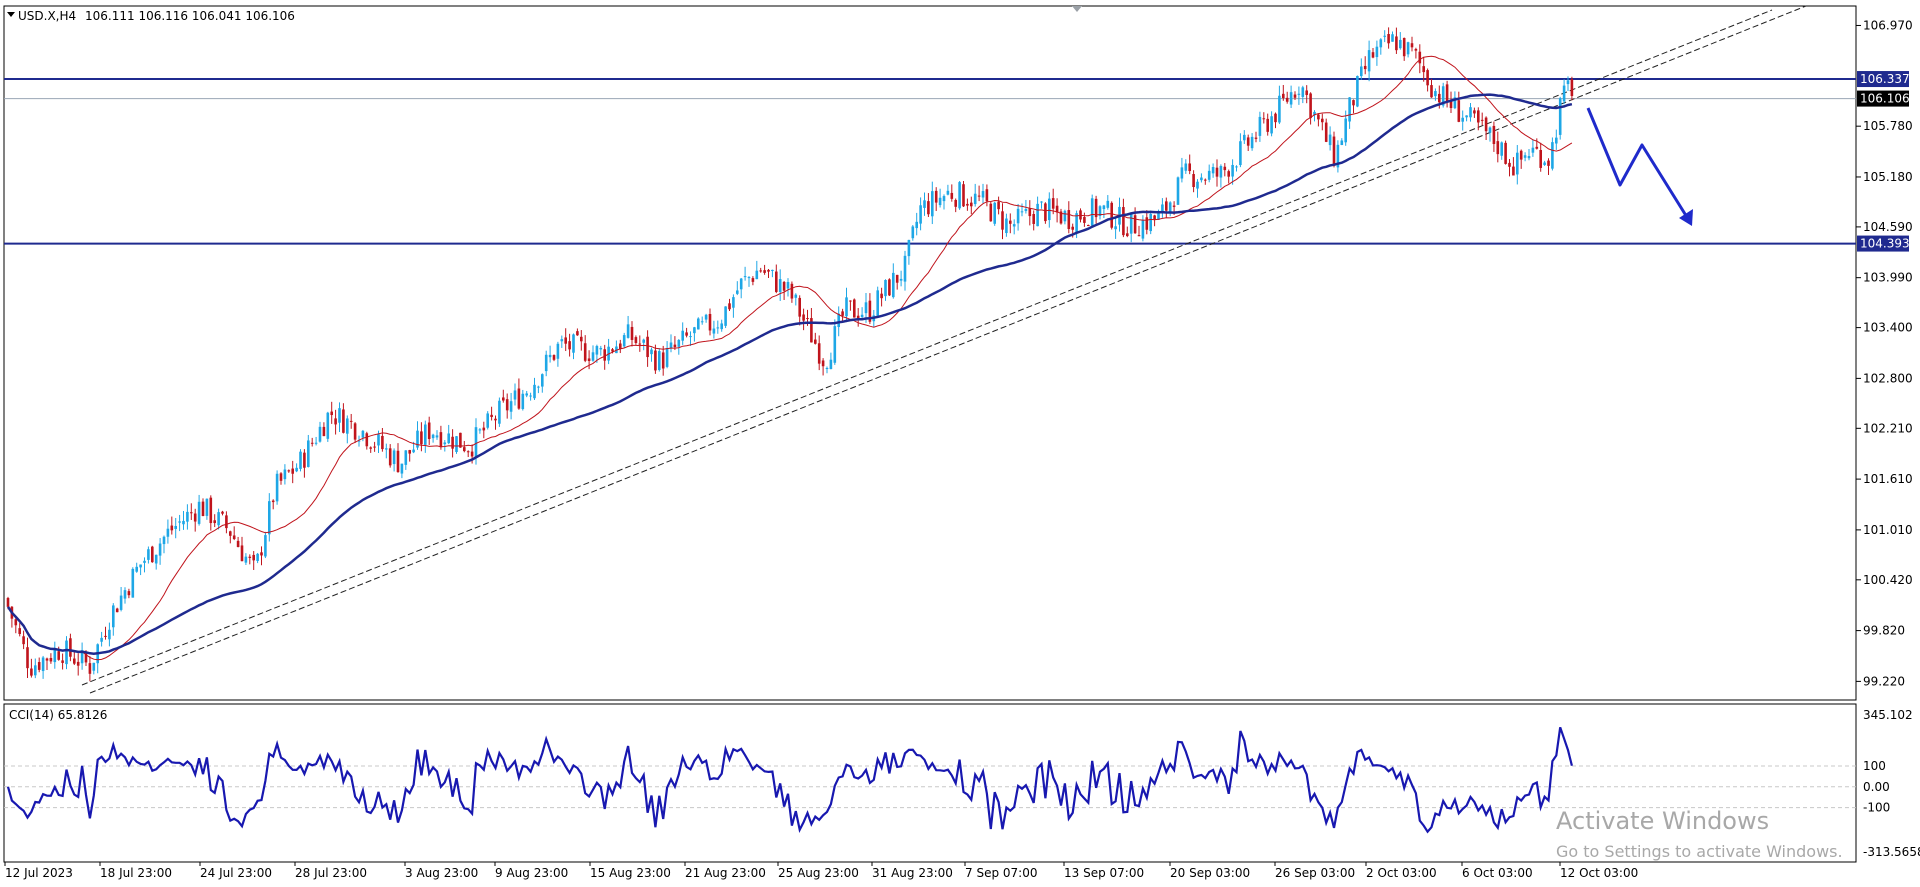 This screenshot has width=1920, height=887. I want to click on symbol-dropdown-icon, so click(11, 14).